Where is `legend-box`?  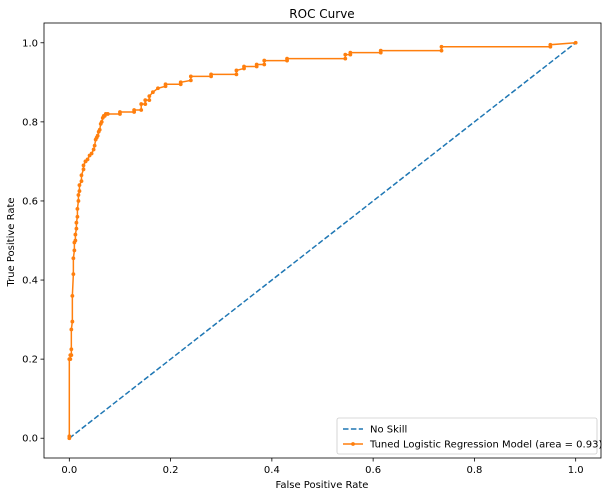 legend-box is located at coordinates (467, 436).